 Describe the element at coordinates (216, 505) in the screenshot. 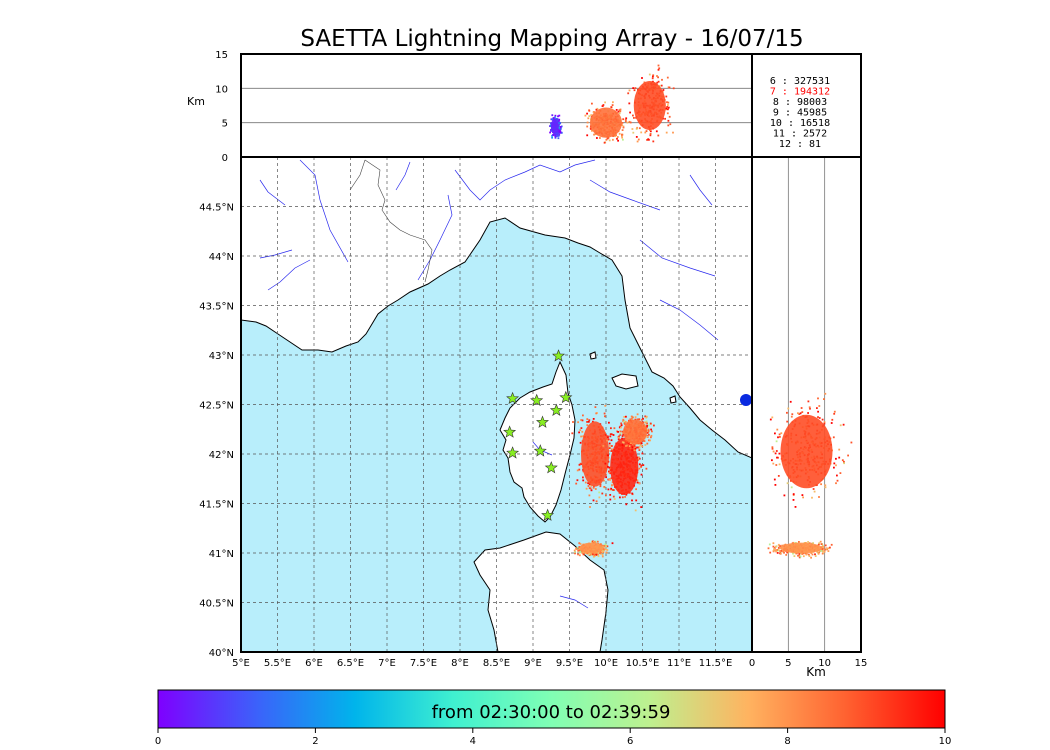

I see `map-y-tick-label: 41.5°N` at that location.